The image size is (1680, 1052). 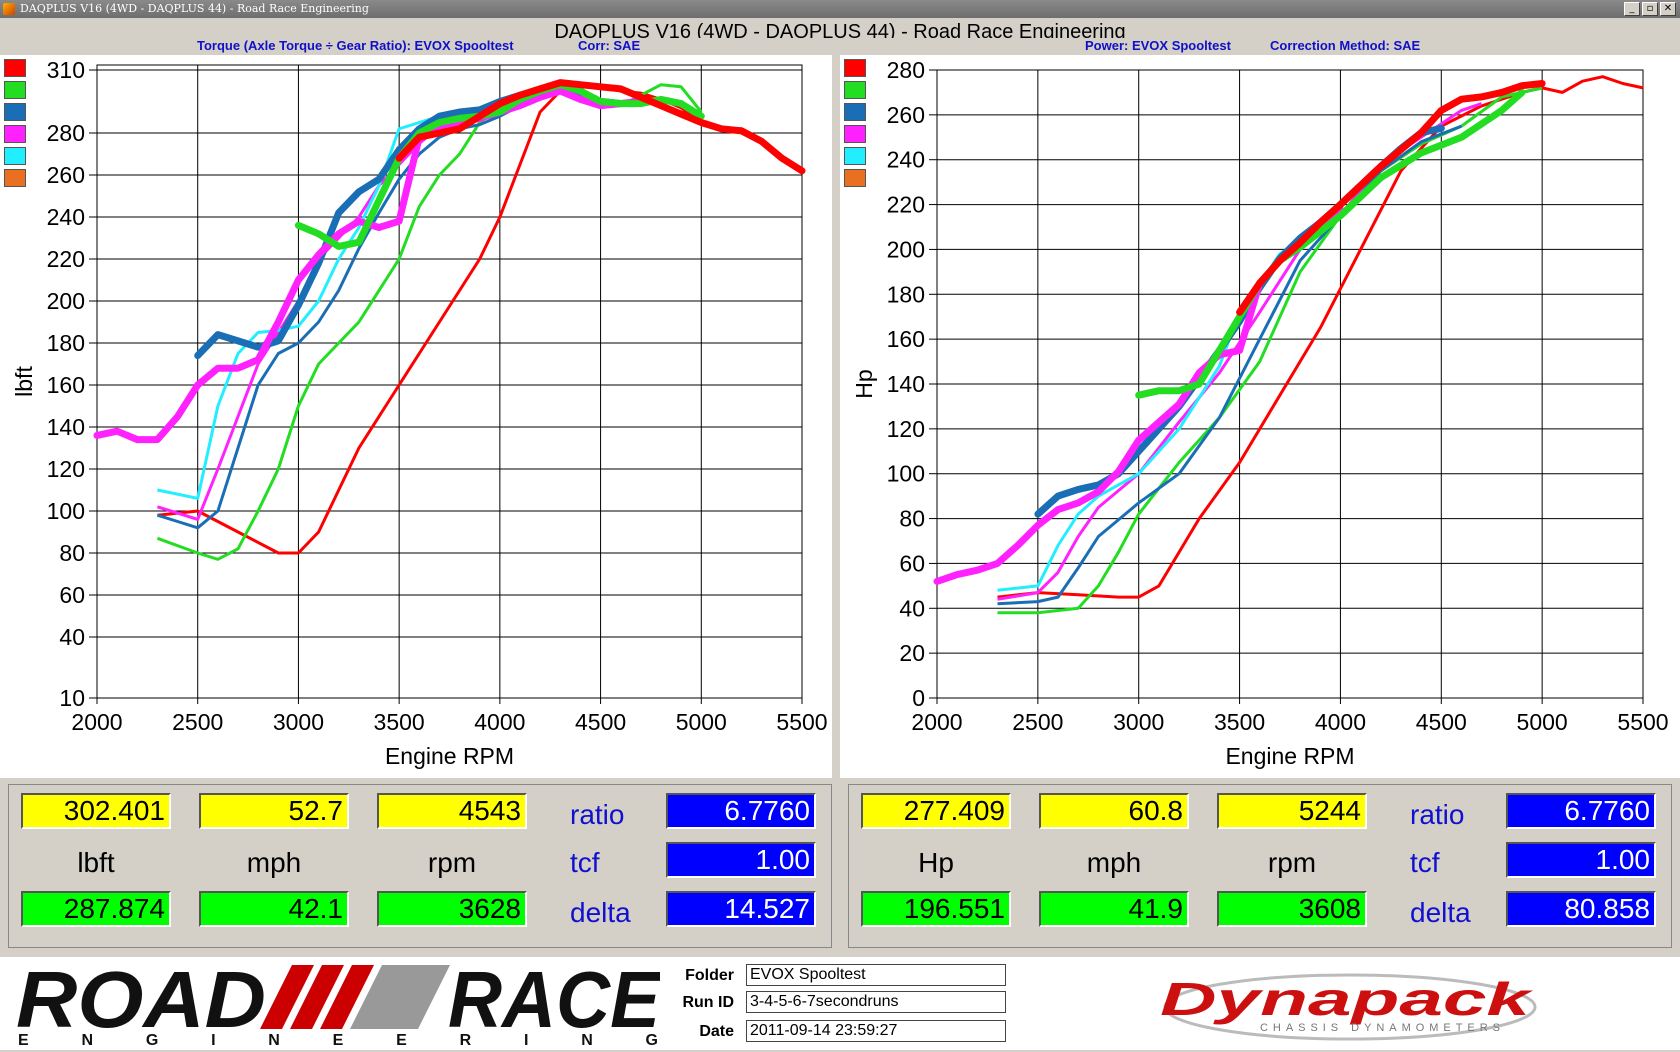 I want to click on folder-field: EVOX Spooltest, so click(x=876, y=975).